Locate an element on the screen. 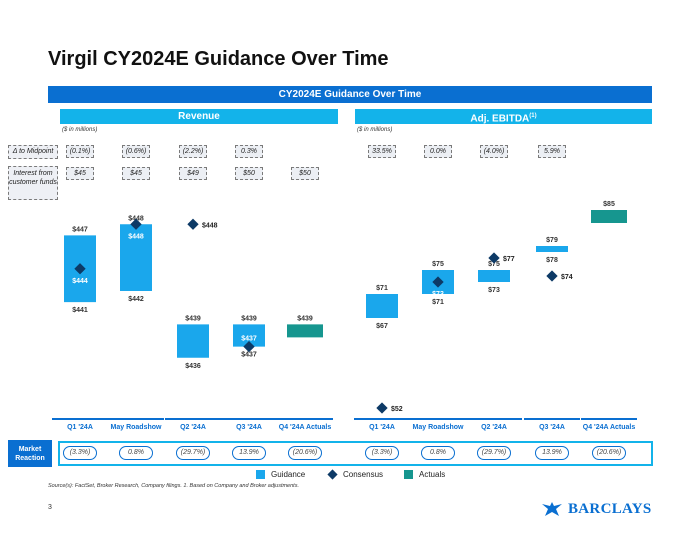 The height and width of the screenshot is (541, 700). revenue-title: Revenue is located at coordinates (199, 116).